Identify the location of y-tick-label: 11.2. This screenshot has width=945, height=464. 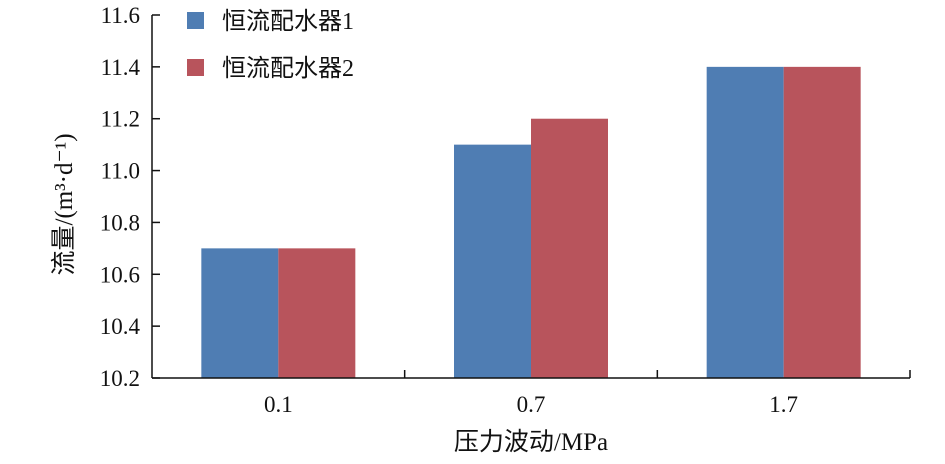
(120, 119).